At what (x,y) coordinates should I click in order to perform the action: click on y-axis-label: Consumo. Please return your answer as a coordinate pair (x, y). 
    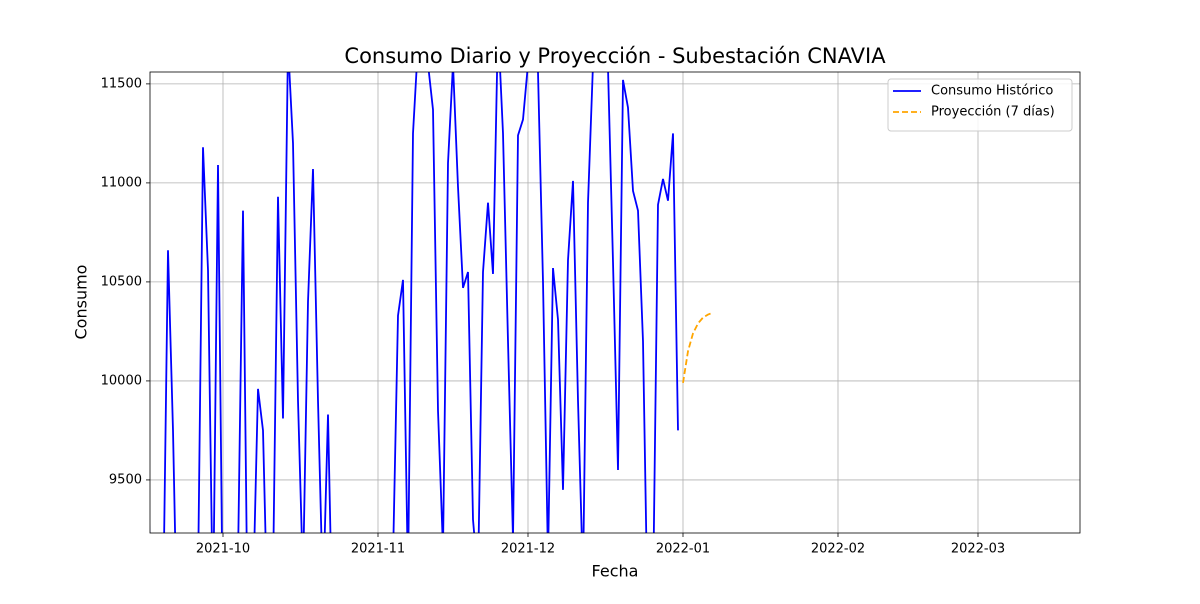
    Looking at the image, I should click on (81, 302).